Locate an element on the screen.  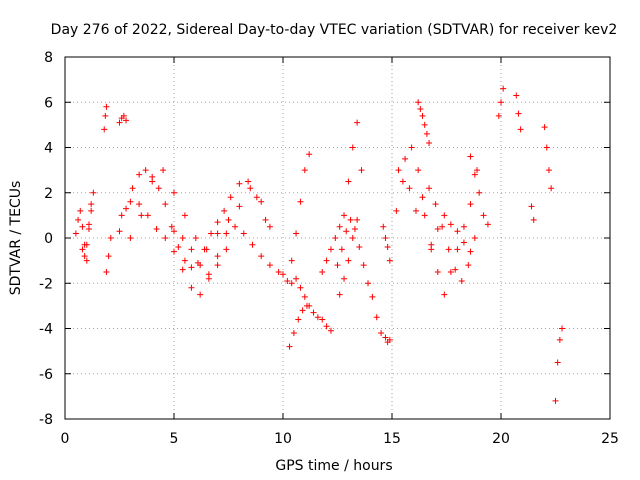
y-tick-label: 2 is located at coordinates (48, 194).